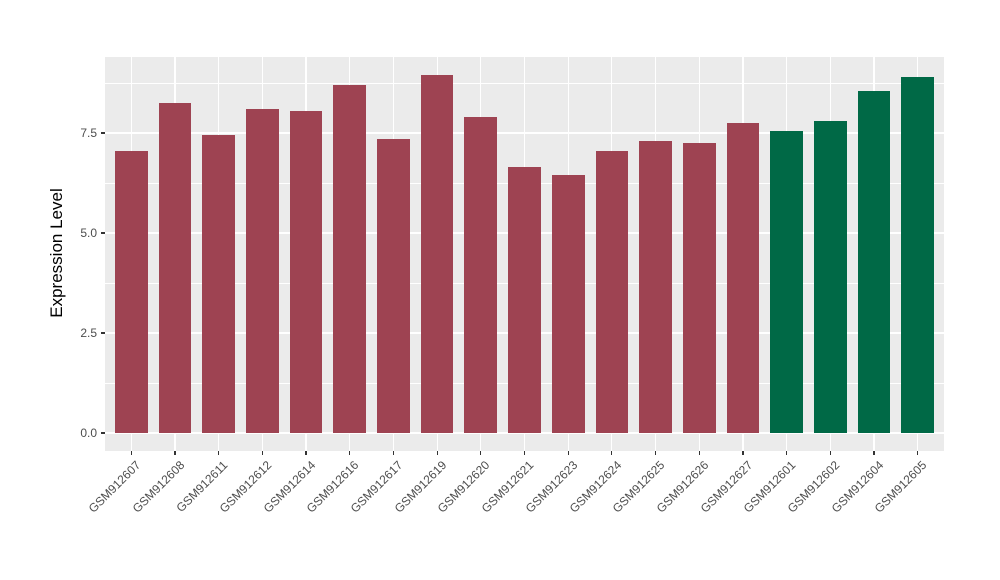 This screenshot has width=1000, height=580. I want to click on bar-GSM912601, so click(787, 282).